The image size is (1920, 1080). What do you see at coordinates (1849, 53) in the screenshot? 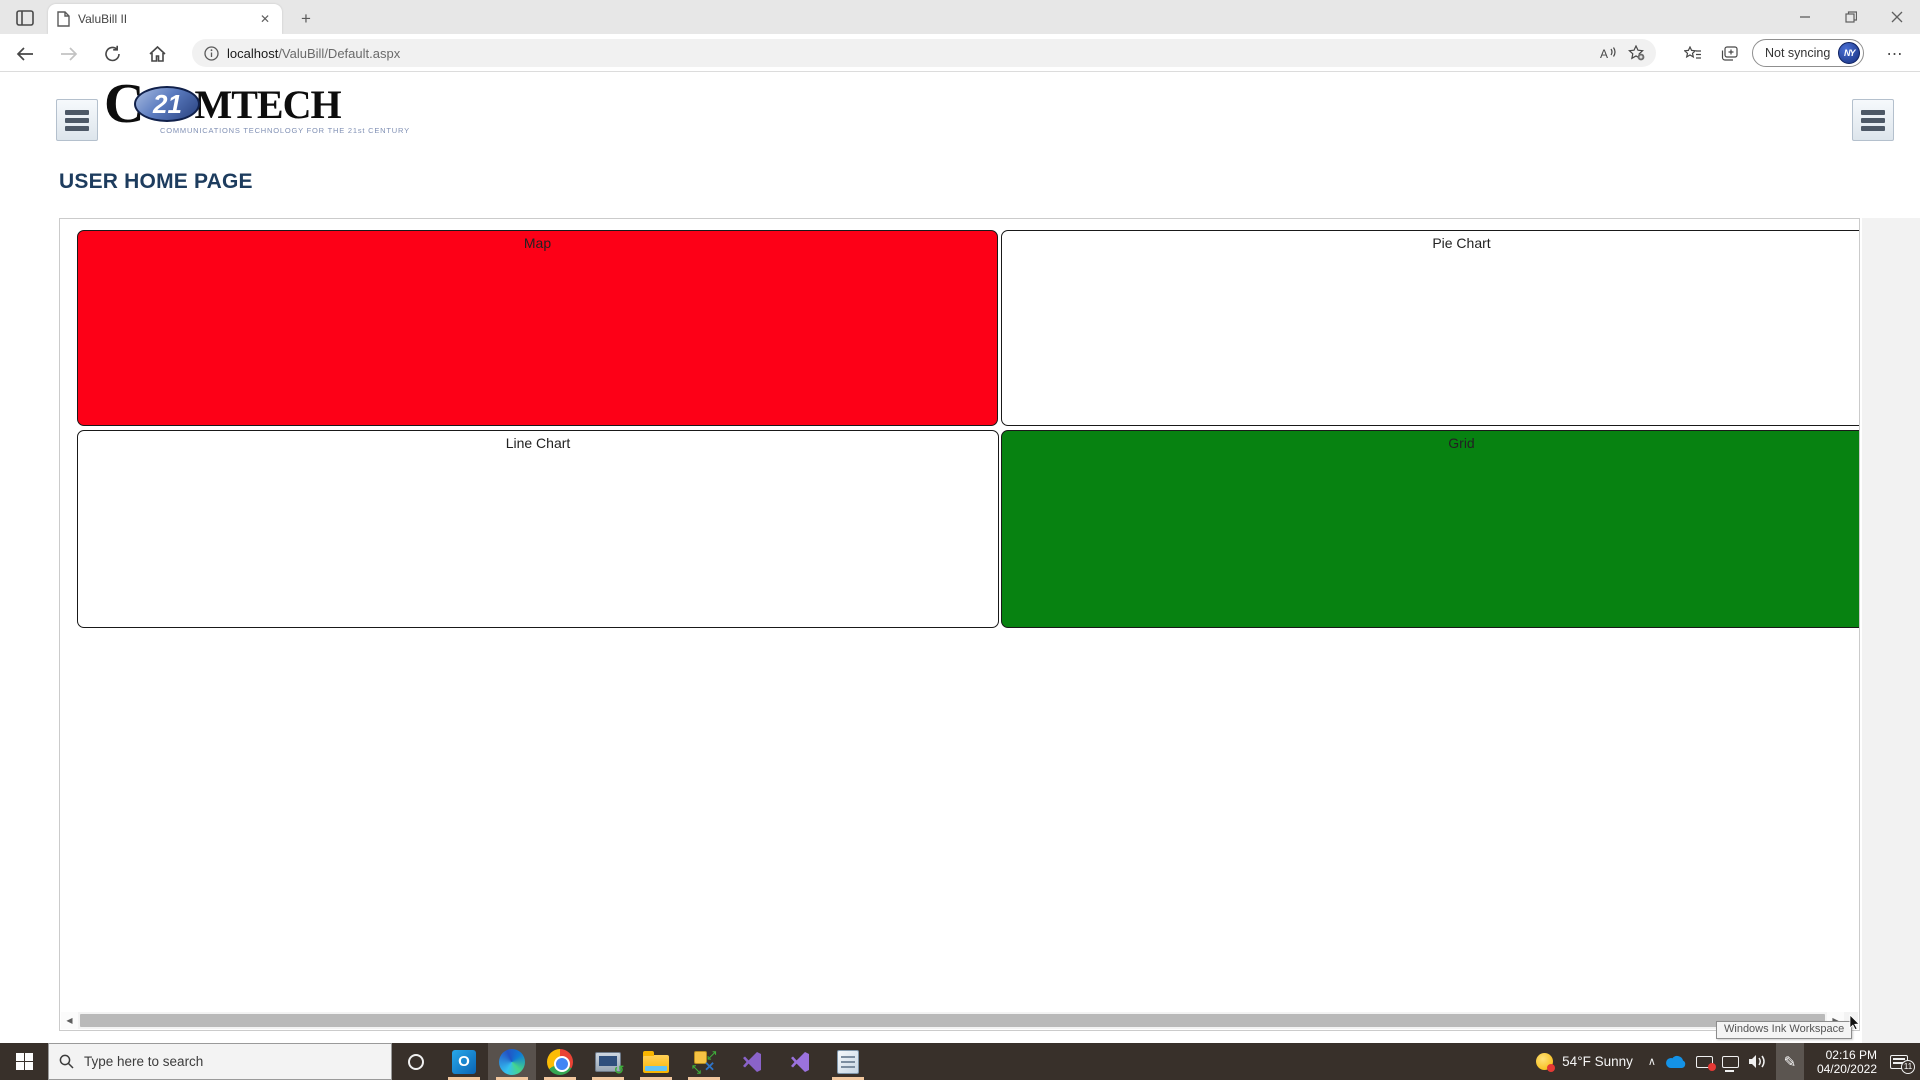
I see `profile-avatar: NY` at bounding box center [1849, 53].